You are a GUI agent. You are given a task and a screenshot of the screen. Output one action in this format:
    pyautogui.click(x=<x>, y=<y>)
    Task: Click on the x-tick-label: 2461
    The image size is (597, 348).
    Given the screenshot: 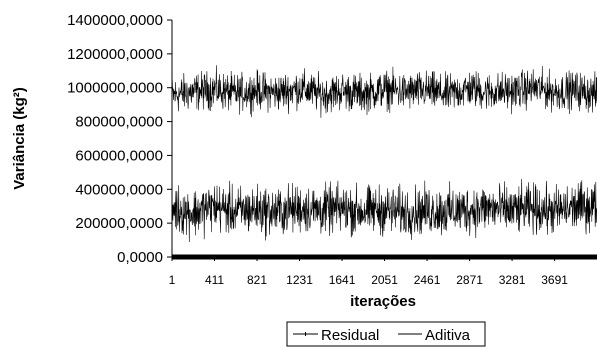 What is the action you would take?
    pyautogui.click(x=427, y=280)
    